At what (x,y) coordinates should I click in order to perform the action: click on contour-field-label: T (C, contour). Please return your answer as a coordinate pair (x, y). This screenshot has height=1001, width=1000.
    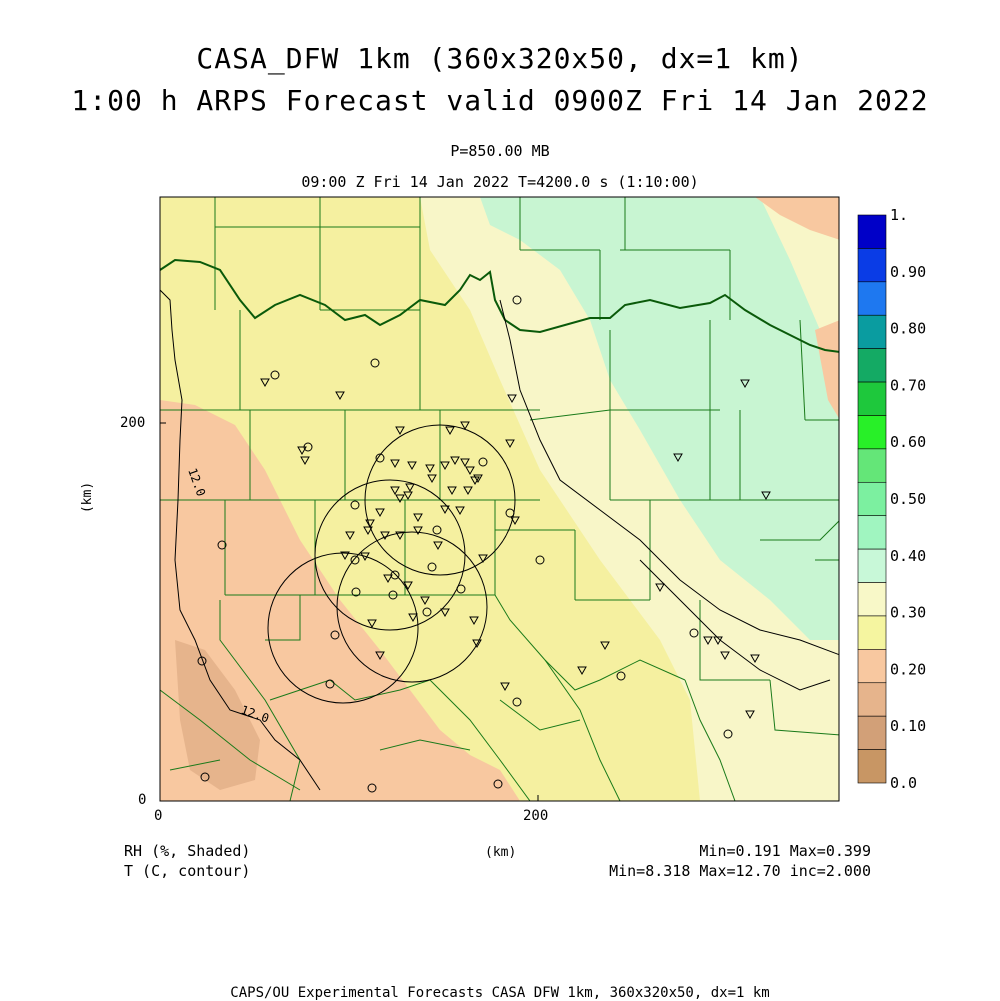
    Looking at the image, I should click on (187, 871).